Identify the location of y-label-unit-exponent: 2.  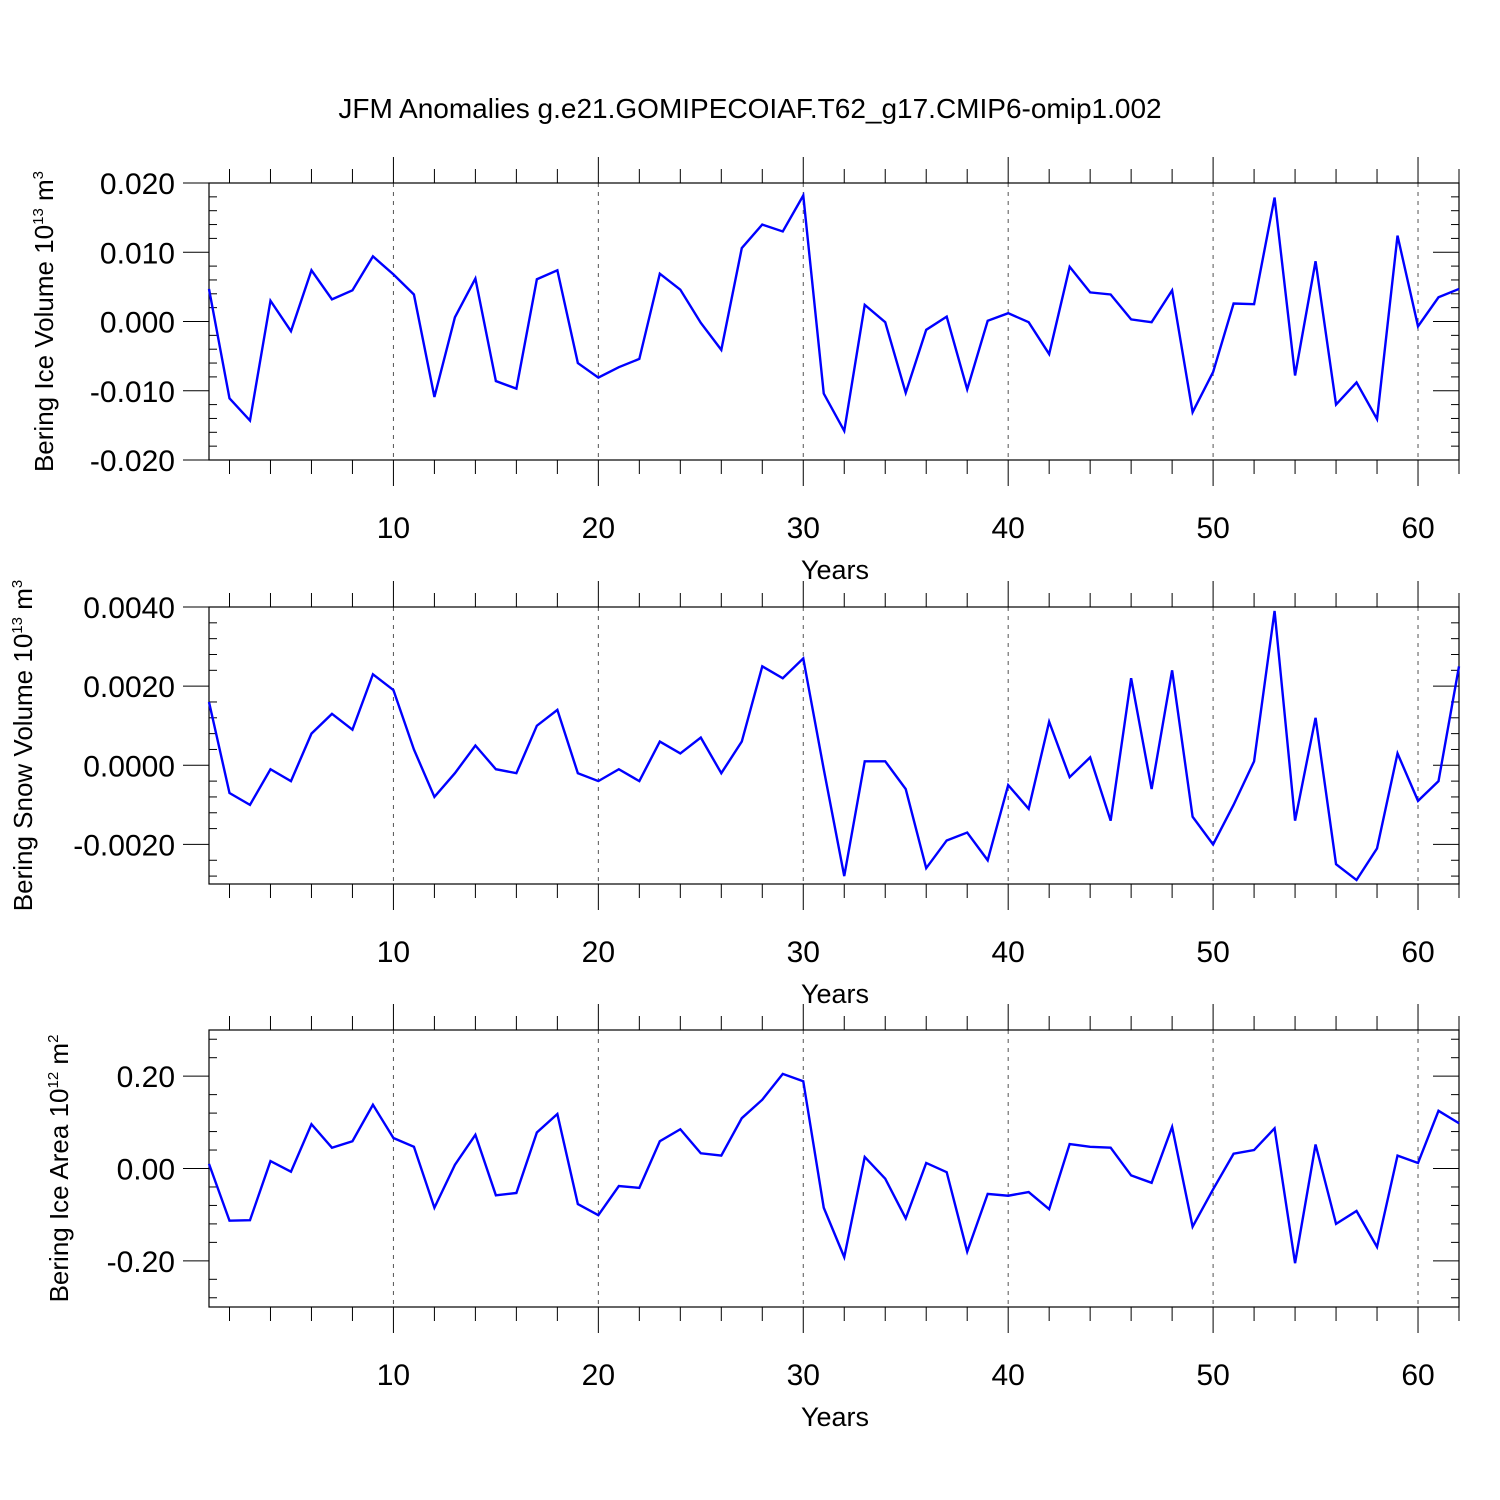
(53, 1039).